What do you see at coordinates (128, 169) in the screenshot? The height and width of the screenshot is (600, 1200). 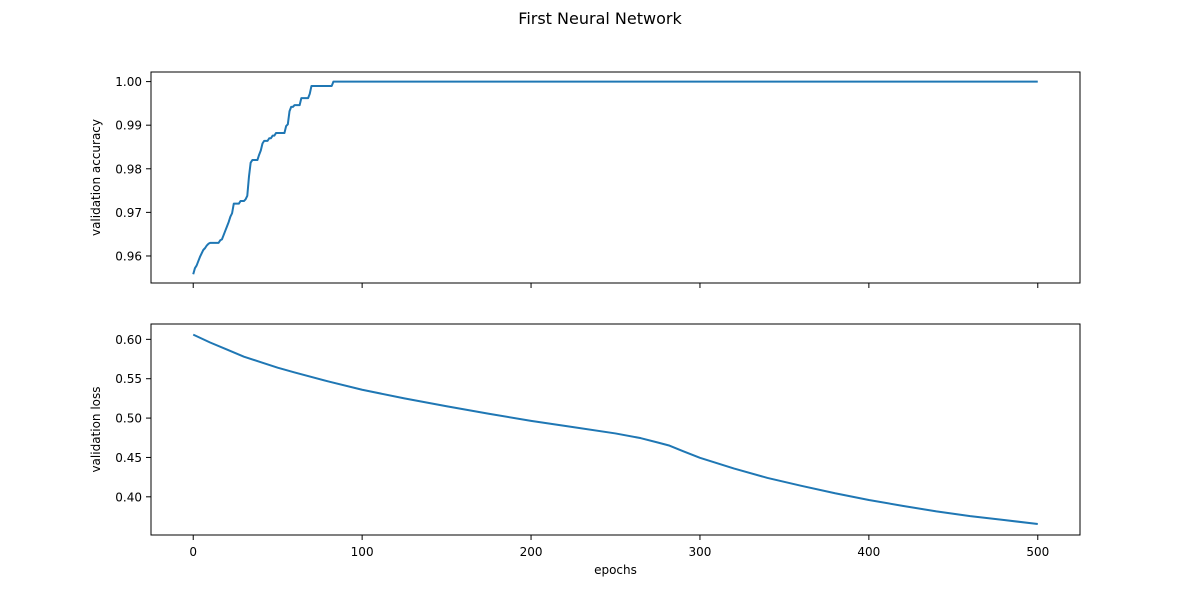 I see `y-tick-label: 0.98` at bounding box center [128, 169].